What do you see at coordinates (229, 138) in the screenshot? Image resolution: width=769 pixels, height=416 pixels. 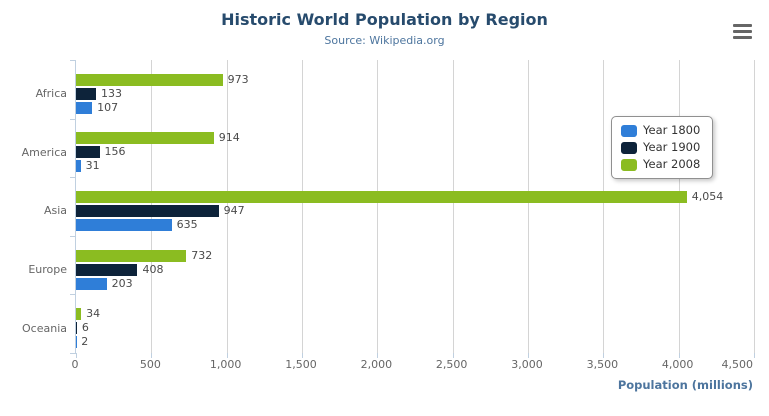 I see `bar-value-label: 914` at bounding box center [229, 138].